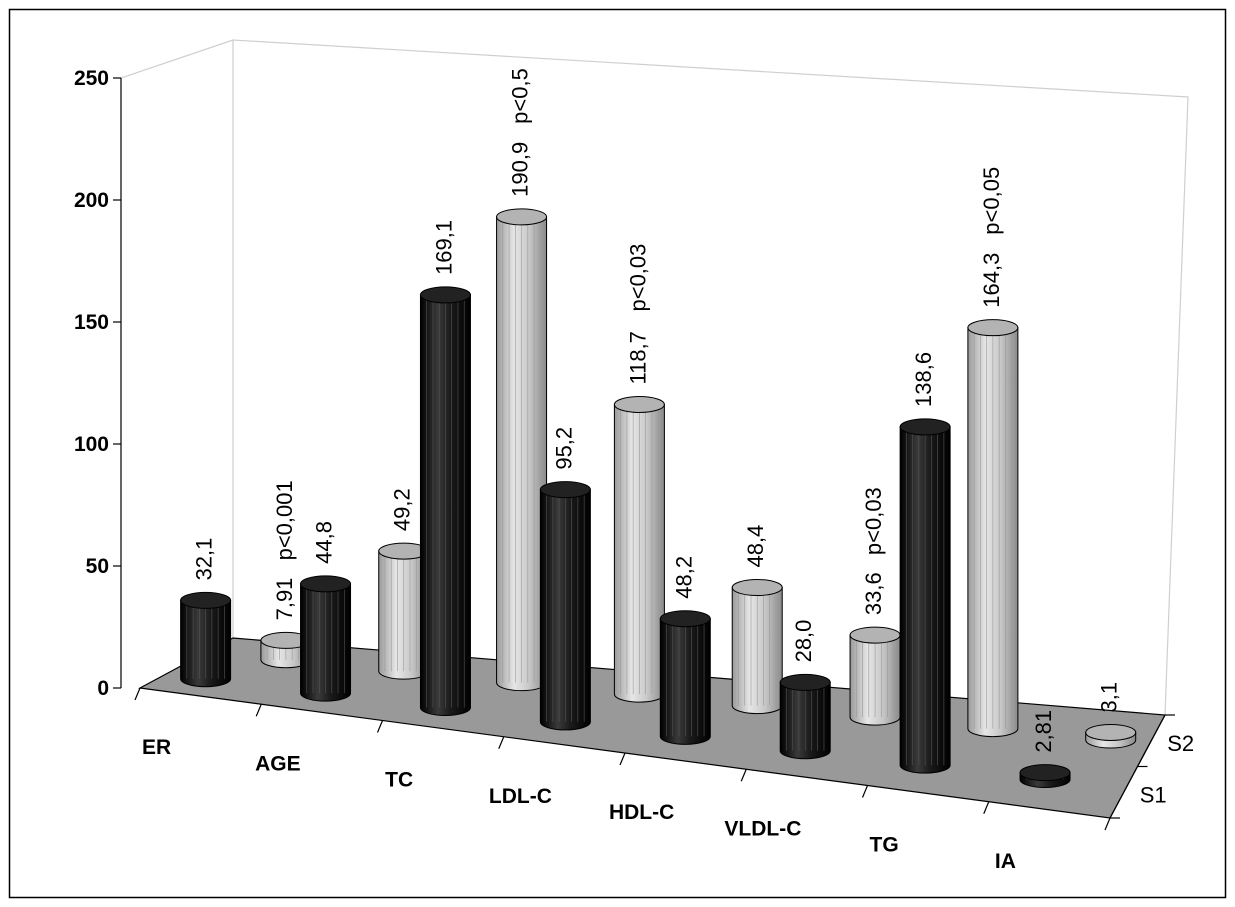 The image size is (1235, 907). Describe the element at coordinates (177, 59) in the screenshot. I see `side-wall-edge` at that location.